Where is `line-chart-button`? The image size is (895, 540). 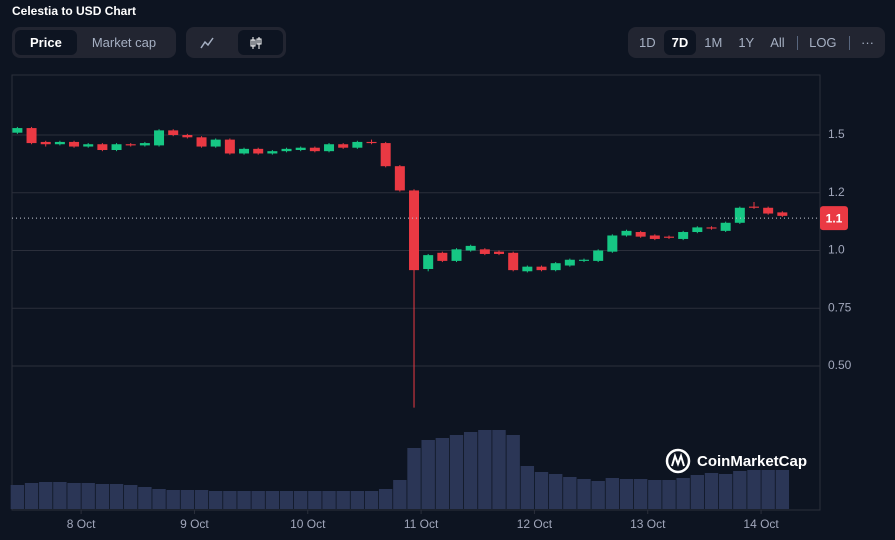 line-chart-button is located at coordinates (211, 42).